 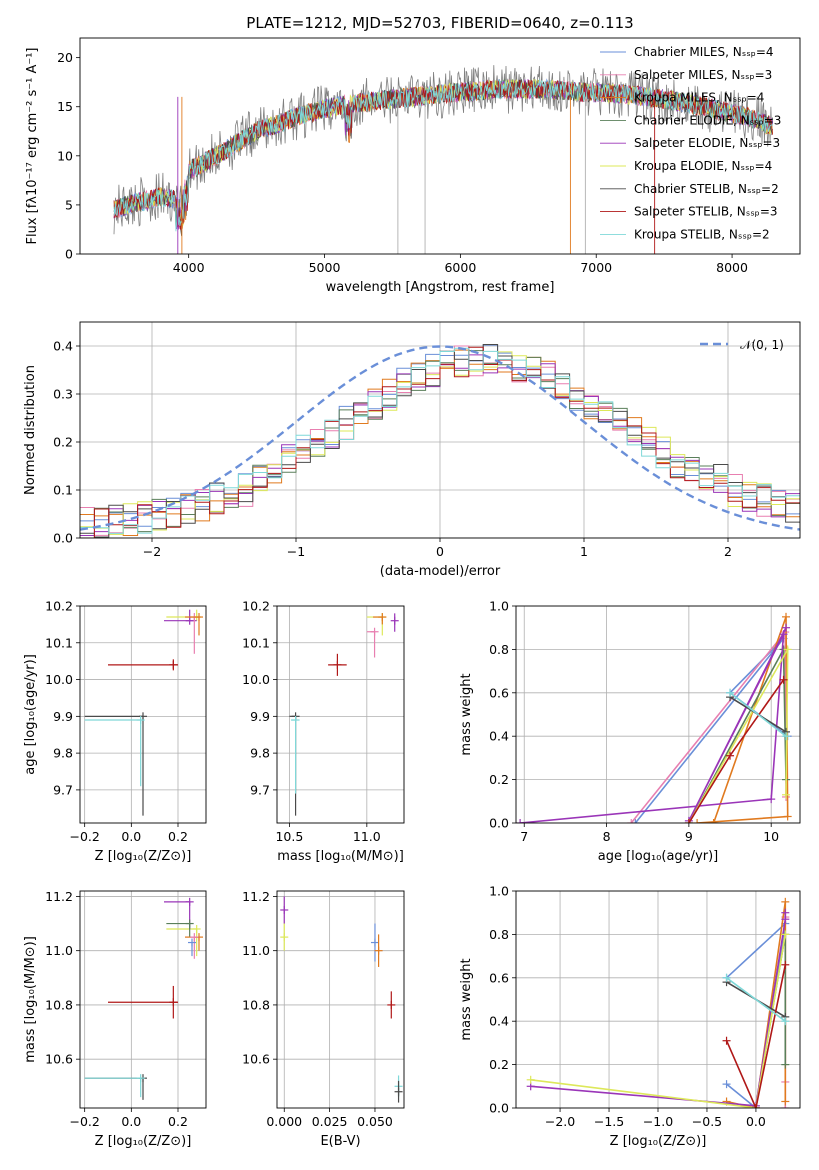 What do you see at coordinates (732, 267) in the screenshot?
I see `spectrum-xtick-label: 8000` at bounding box center [732, 267].